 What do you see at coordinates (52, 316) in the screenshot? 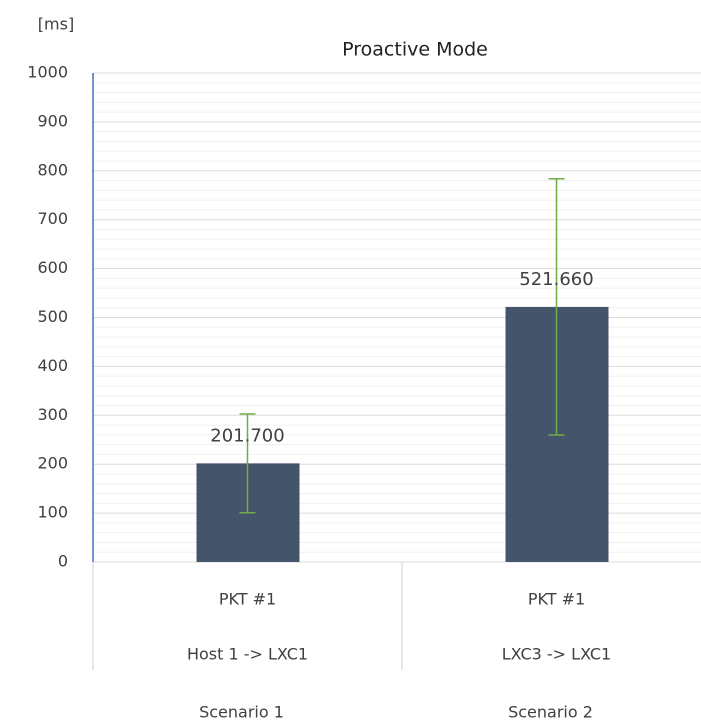
I see `y-tick-label: 500` at bounding box center [52, 316].